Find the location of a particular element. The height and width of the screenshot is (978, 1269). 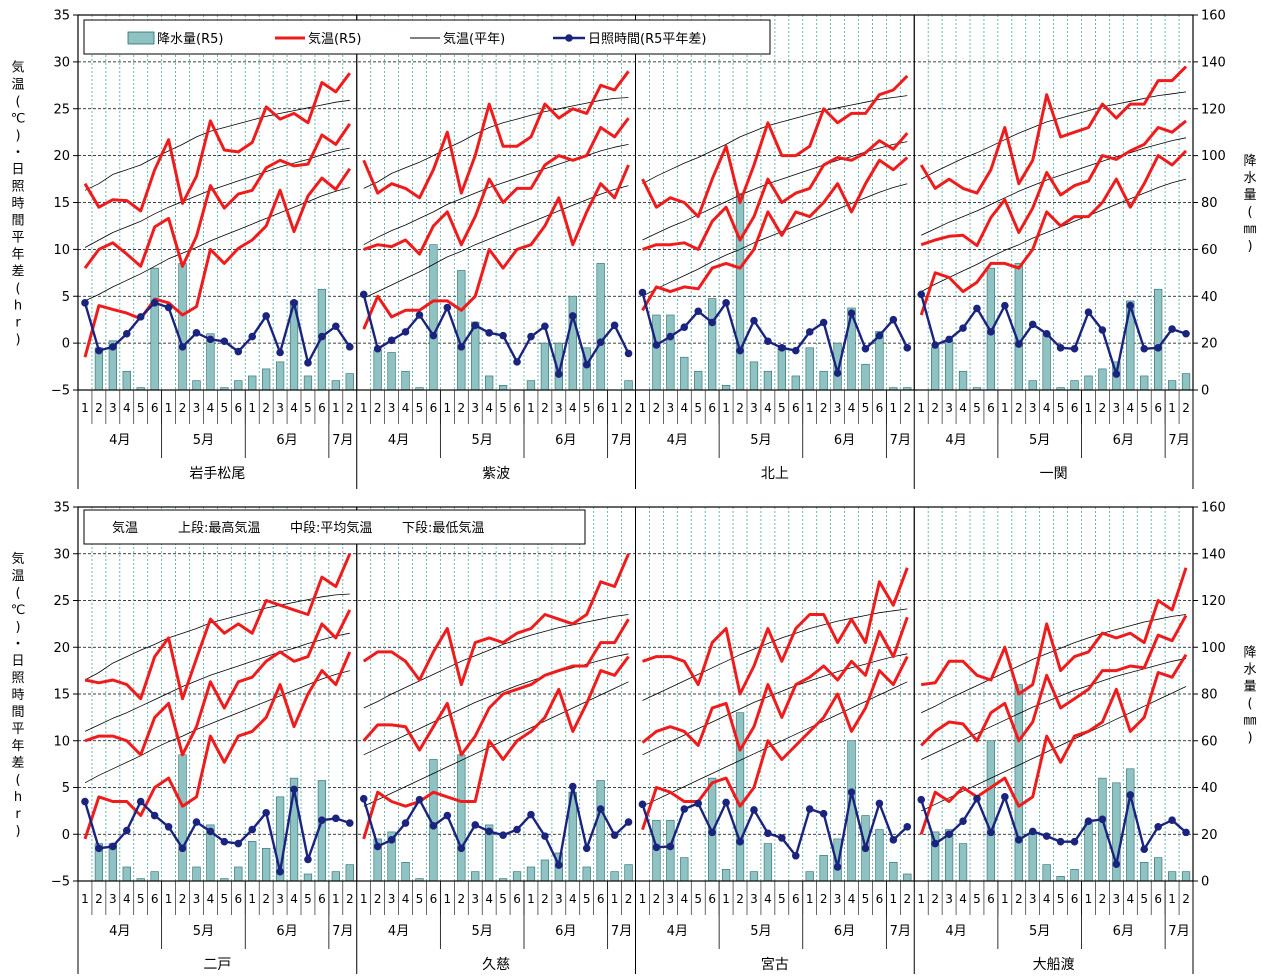

station-label: 紫波 is located at coordinates (496, 474).